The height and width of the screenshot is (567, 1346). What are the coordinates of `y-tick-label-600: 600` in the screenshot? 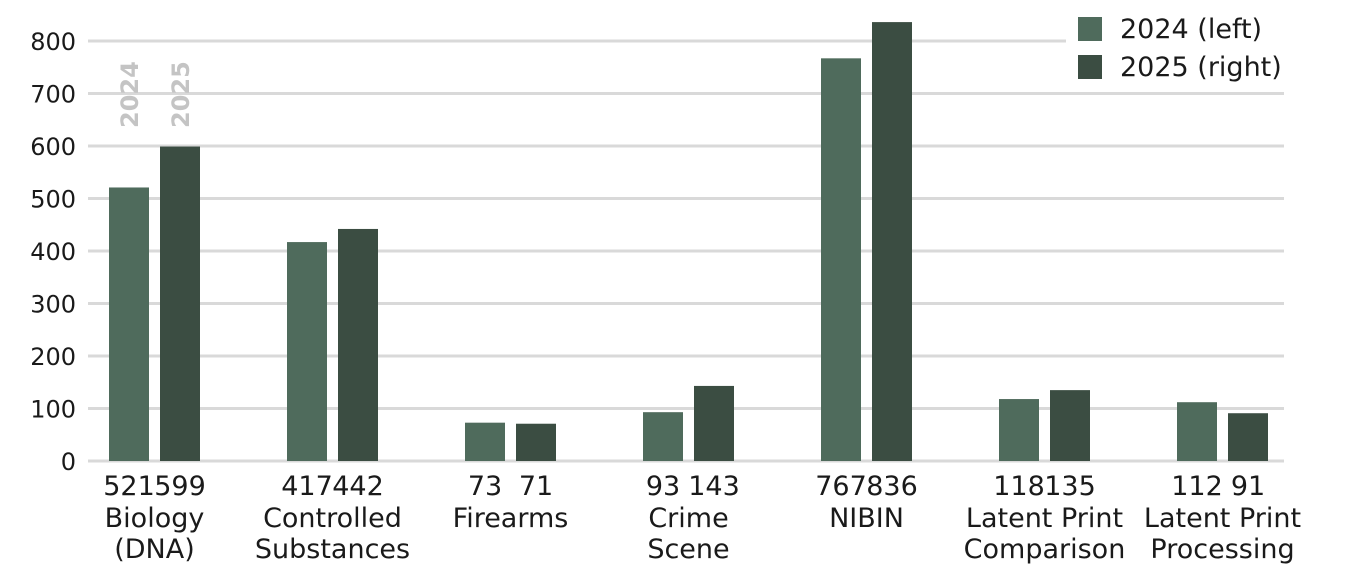 It's located at (53, 147).